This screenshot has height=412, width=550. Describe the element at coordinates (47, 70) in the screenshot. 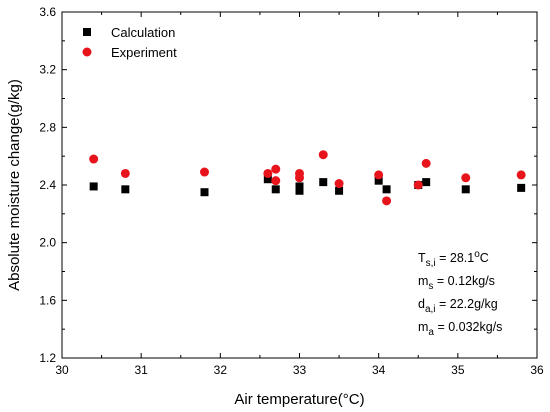

I see `y-tick-label: 3.2` at that location.